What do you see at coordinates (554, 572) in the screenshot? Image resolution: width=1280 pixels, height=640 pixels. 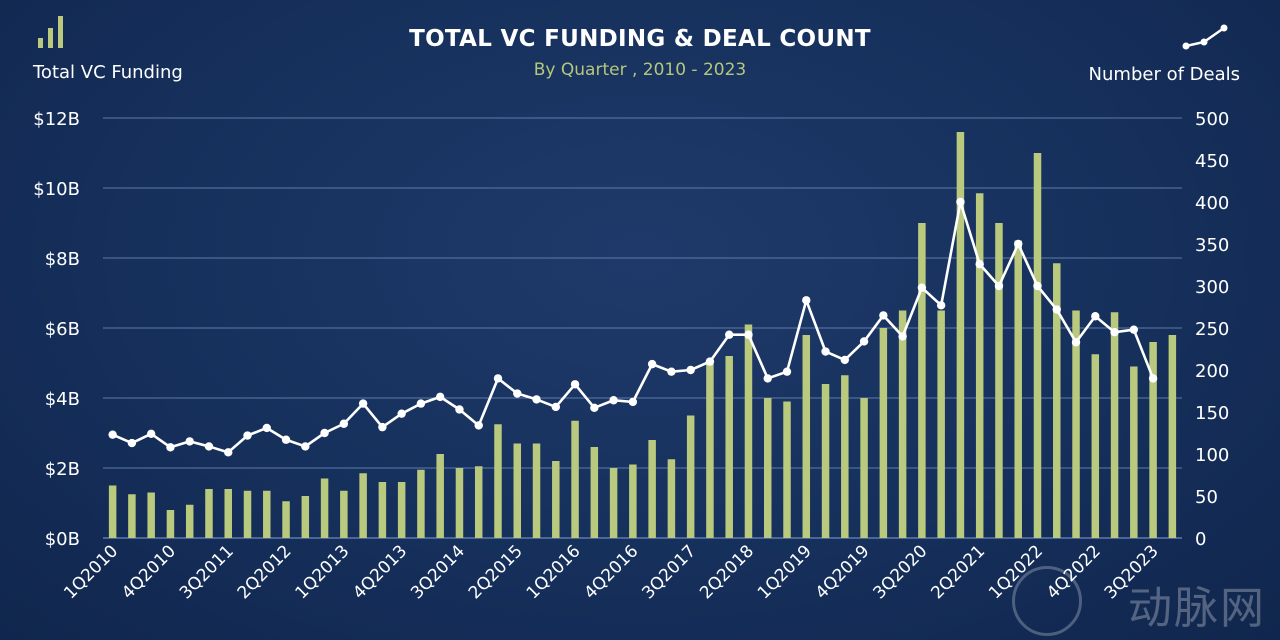 I see `x-tick-label: 1Q2016` at bounding box center [554, 572].